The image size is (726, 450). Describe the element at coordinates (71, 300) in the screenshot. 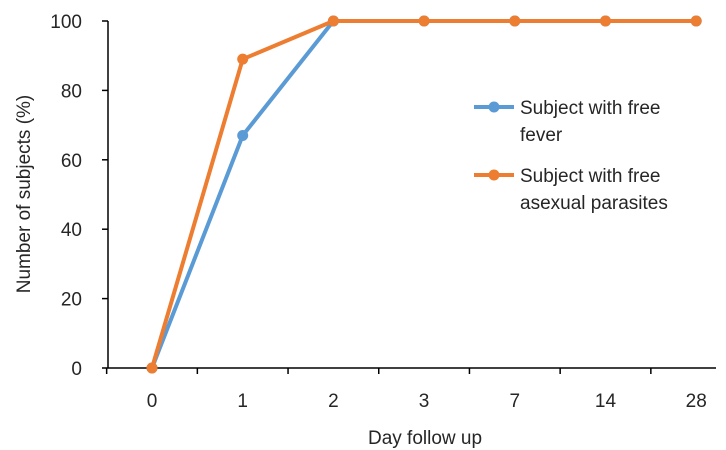

I see `y-tick-label: 20` at that location.